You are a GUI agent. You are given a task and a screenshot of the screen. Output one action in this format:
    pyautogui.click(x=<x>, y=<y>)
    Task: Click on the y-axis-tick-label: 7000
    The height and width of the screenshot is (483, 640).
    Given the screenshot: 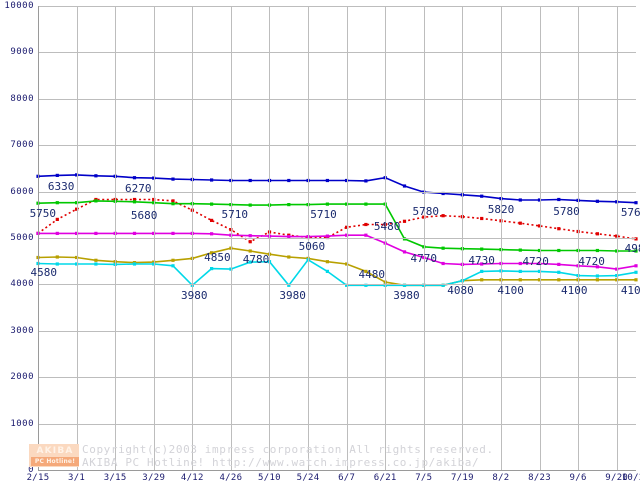 What is the action you would take?
    pyautogui.click(x=22, y=145)
    